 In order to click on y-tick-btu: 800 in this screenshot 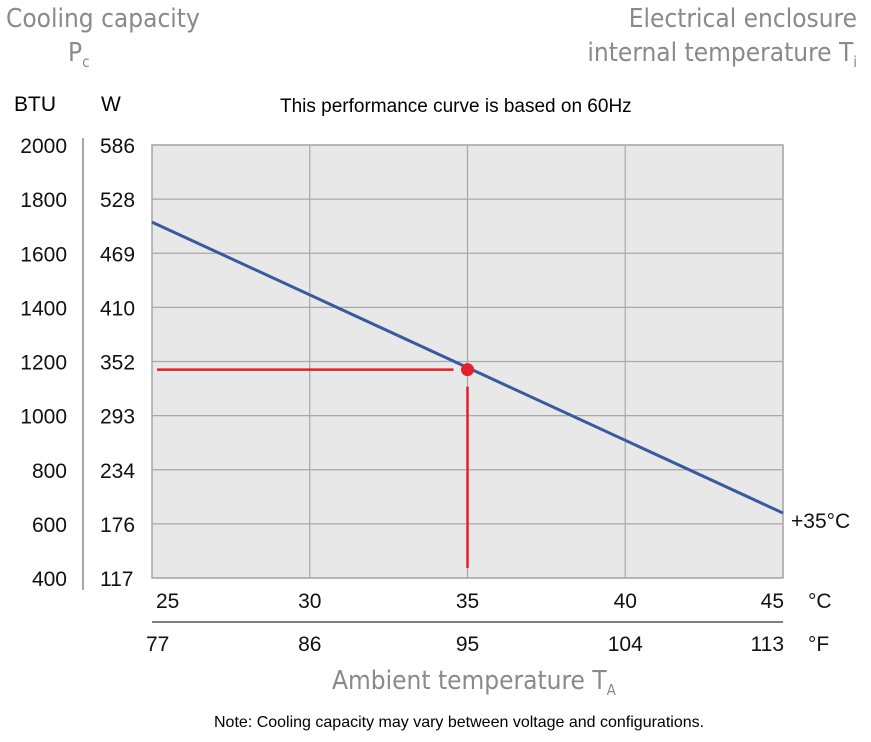, I will do `click(49, 471)`.